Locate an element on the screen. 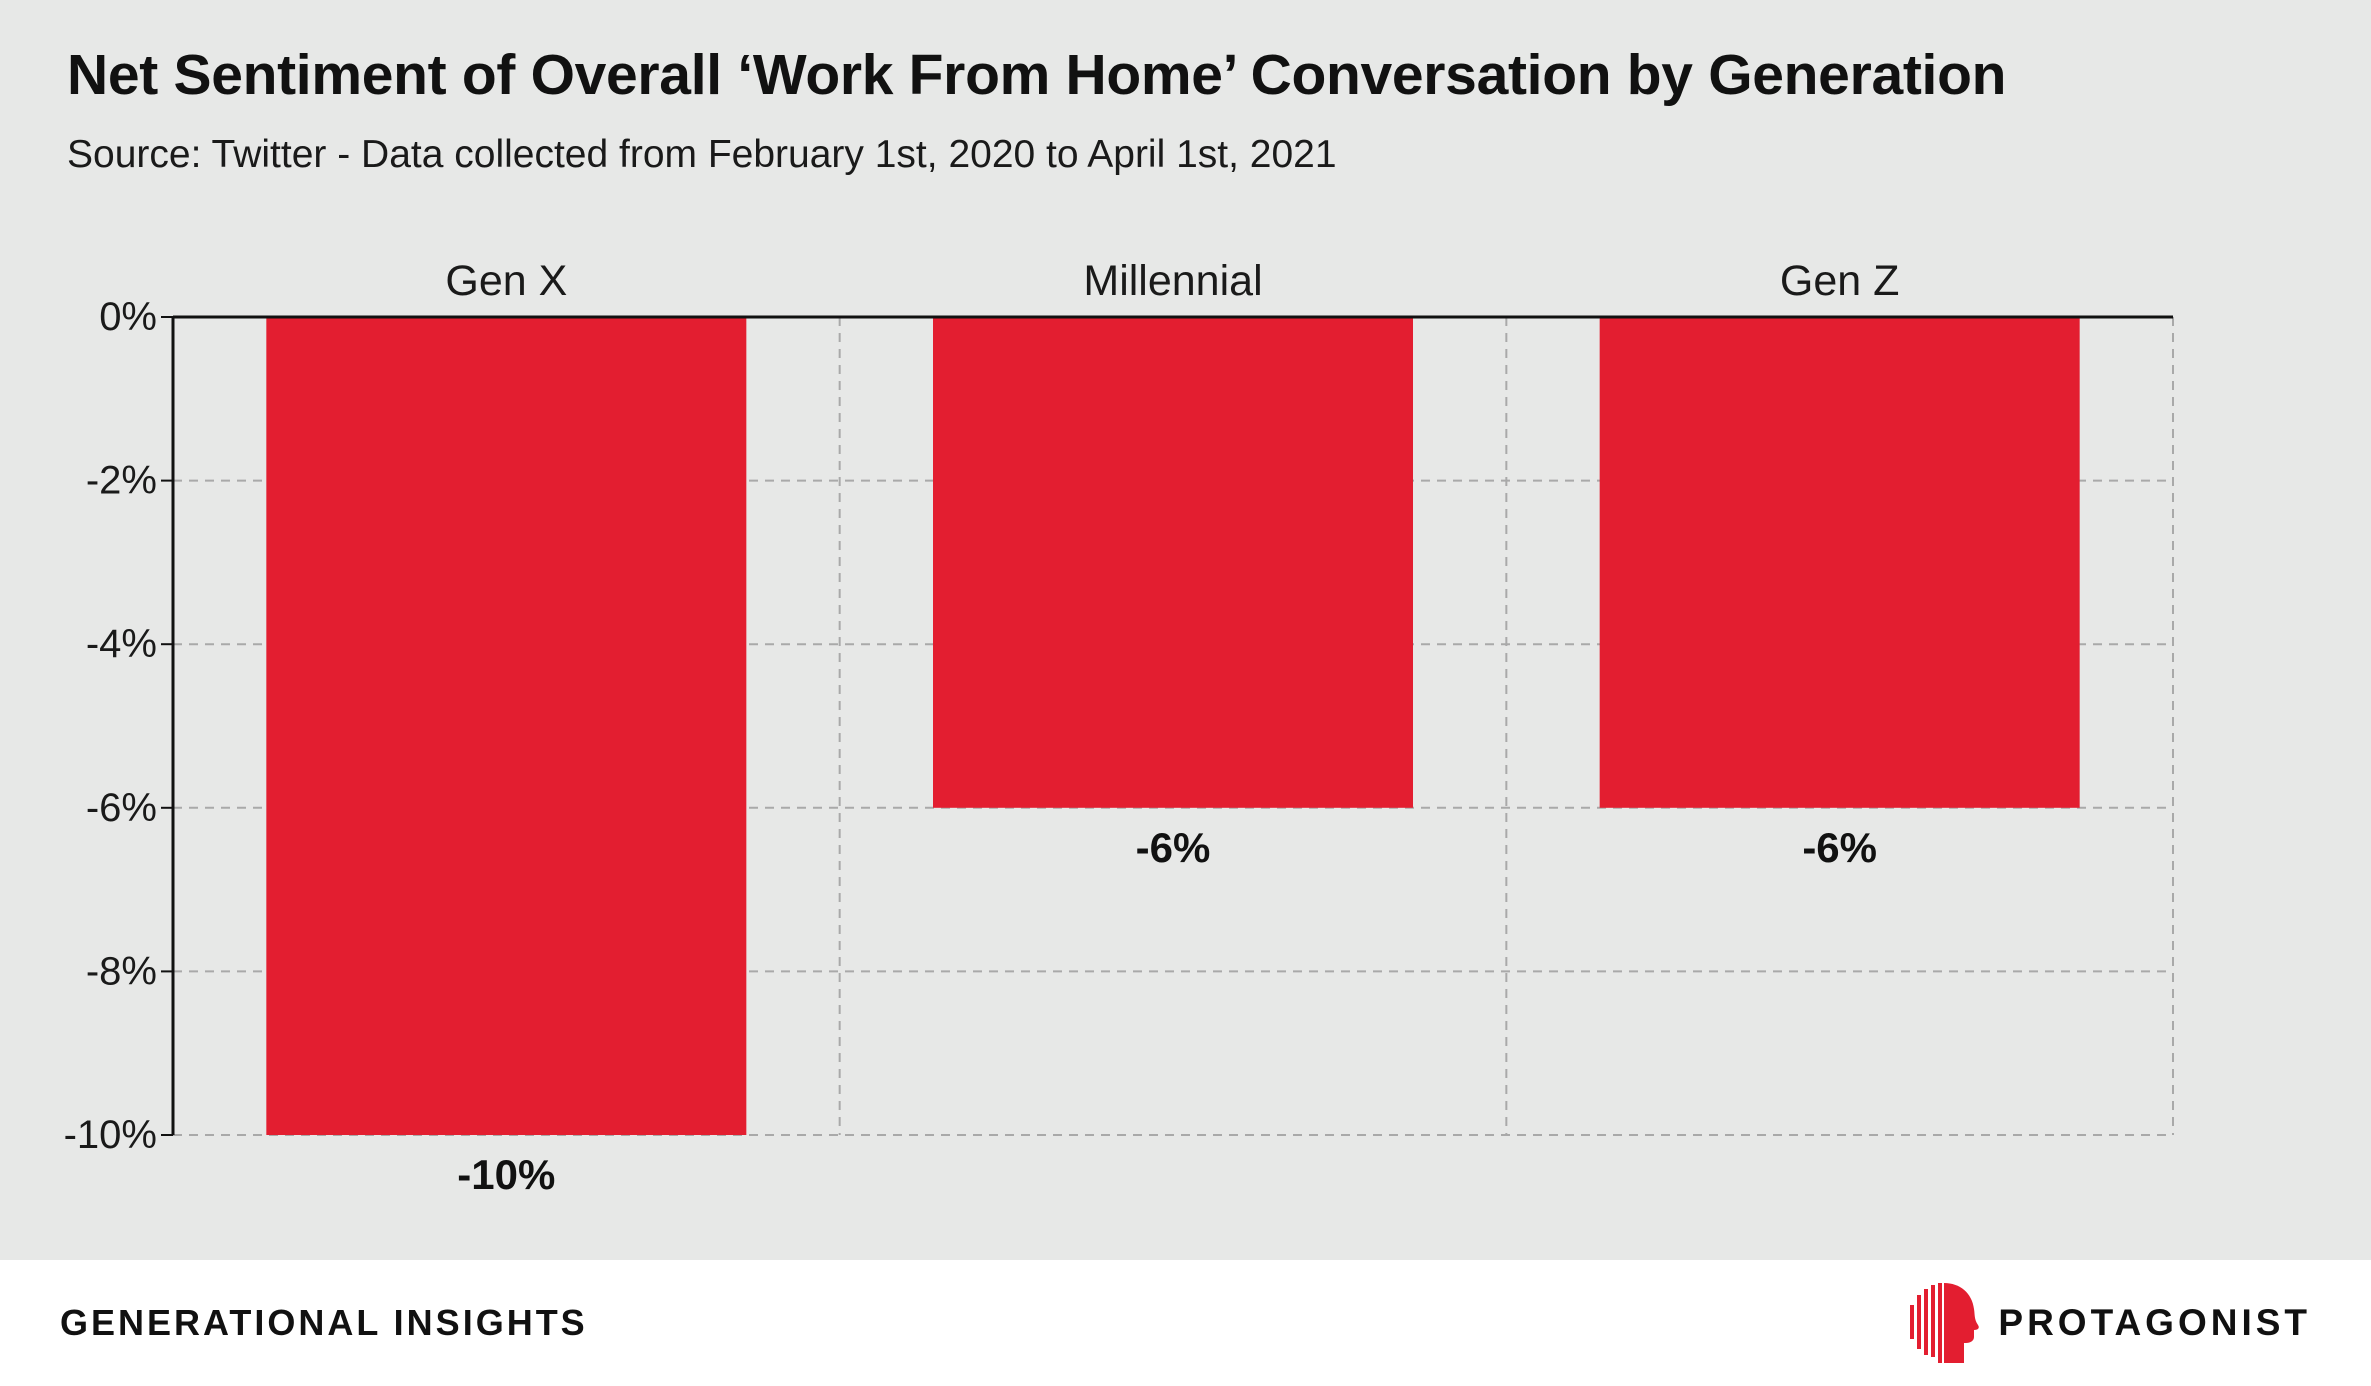 This screenshot has width=2371, height=1386. y-tick-label: -8% is located at coordinates (121, 971).